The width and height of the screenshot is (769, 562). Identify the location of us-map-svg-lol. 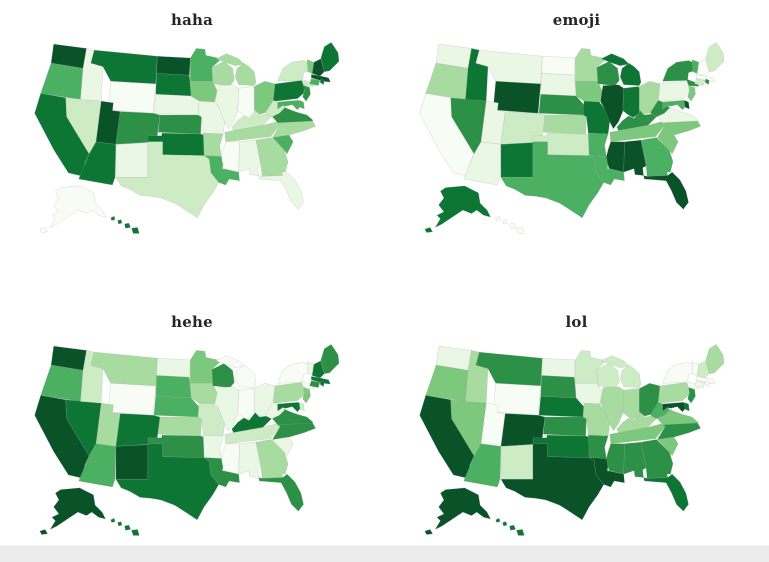
(571, 440).